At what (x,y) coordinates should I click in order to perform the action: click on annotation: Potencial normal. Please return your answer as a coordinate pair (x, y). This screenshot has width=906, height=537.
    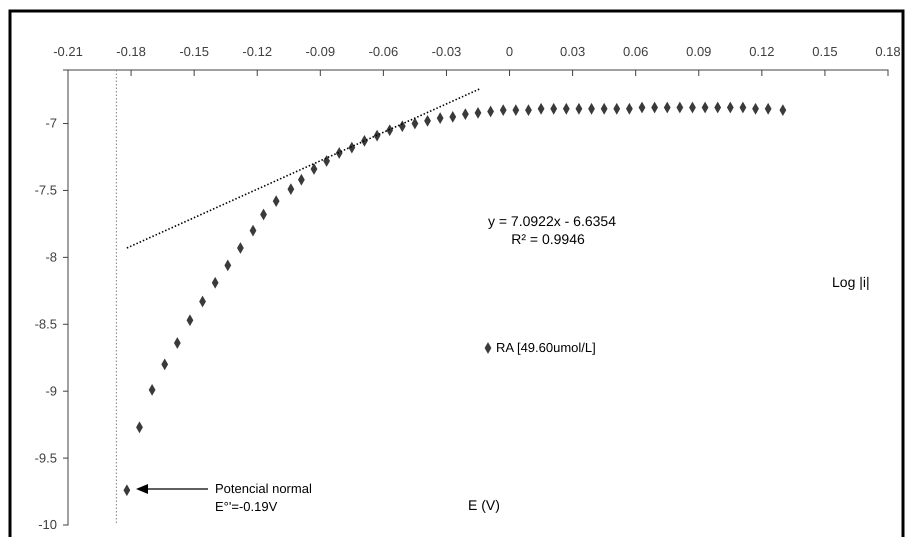
    Looking at the image, I should click on (263, 488).